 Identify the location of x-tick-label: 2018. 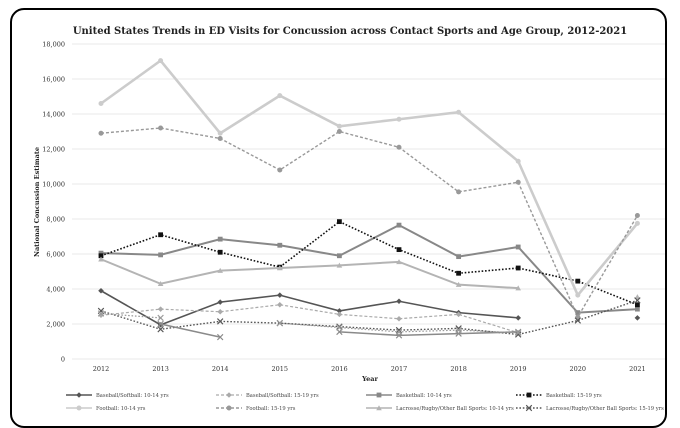
(458, 369).